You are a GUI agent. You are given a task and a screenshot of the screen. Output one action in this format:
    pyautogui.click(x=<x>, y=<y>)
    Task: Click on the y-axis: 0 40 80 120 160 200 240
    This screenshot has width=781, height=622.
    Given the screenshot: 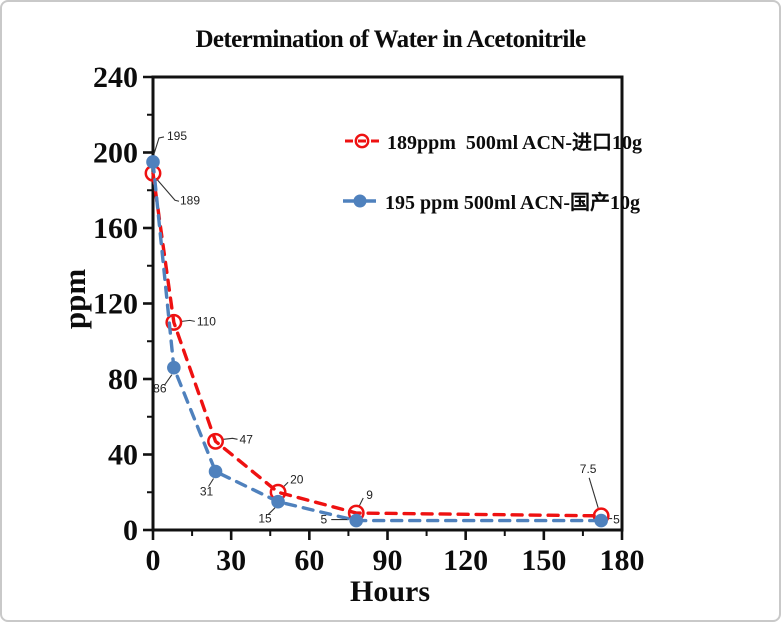 What is the action you would take?
    pyautogui.click(x=123, y=304)
    